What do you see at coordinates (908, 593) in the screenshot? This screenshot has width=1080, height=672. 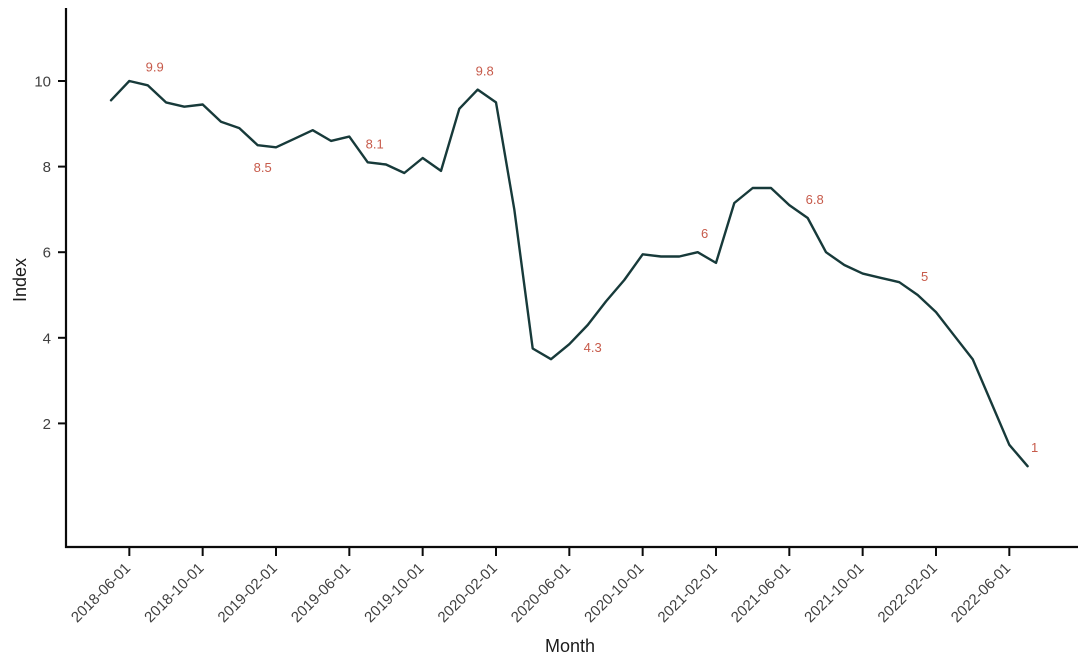 I see `x-tick-label: 2022-02-01` at bounding box center [908, 593].